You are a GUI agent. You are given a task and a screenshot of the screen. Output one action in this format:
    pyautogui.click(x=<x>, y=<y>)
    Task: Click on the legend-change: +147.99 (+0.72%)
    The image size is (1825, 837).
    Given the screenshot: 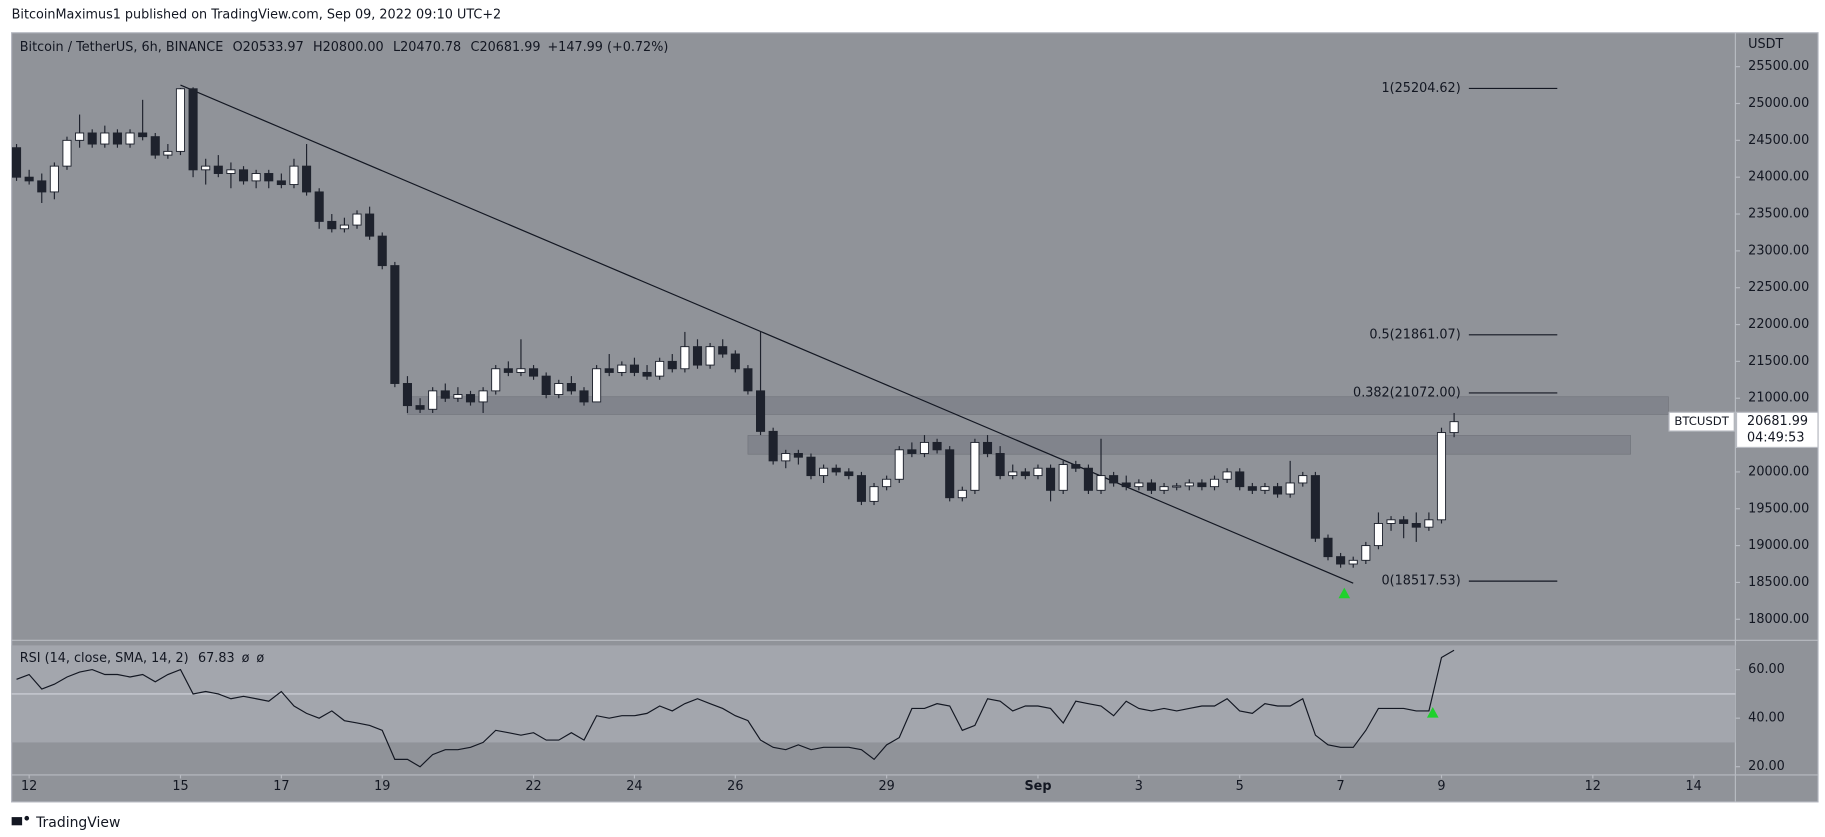 What is the action you would take?
    pyautogui.click(x=607, y=46)
    